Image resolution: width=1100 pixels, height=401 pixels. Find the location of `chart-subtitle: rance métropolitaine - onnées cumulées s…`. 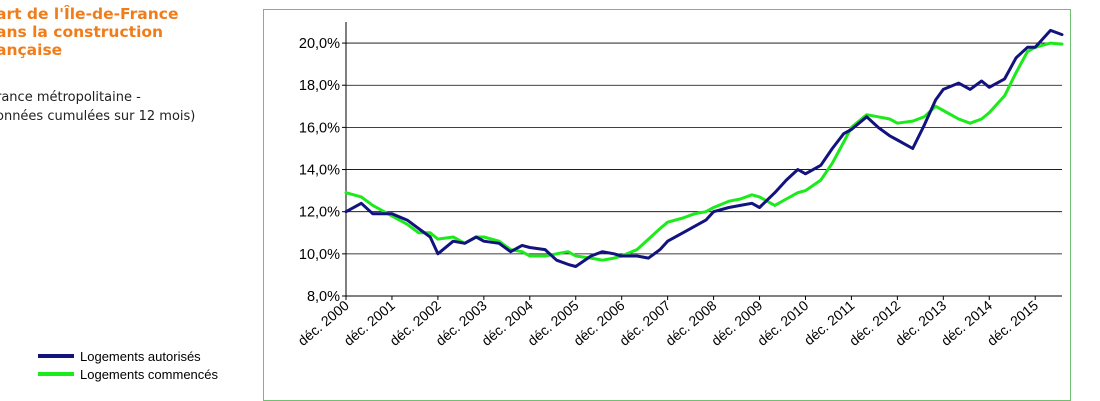

chart-subtitle: rance métropolitaine - onnées cumulées s… is located at coordinates (128, 107).